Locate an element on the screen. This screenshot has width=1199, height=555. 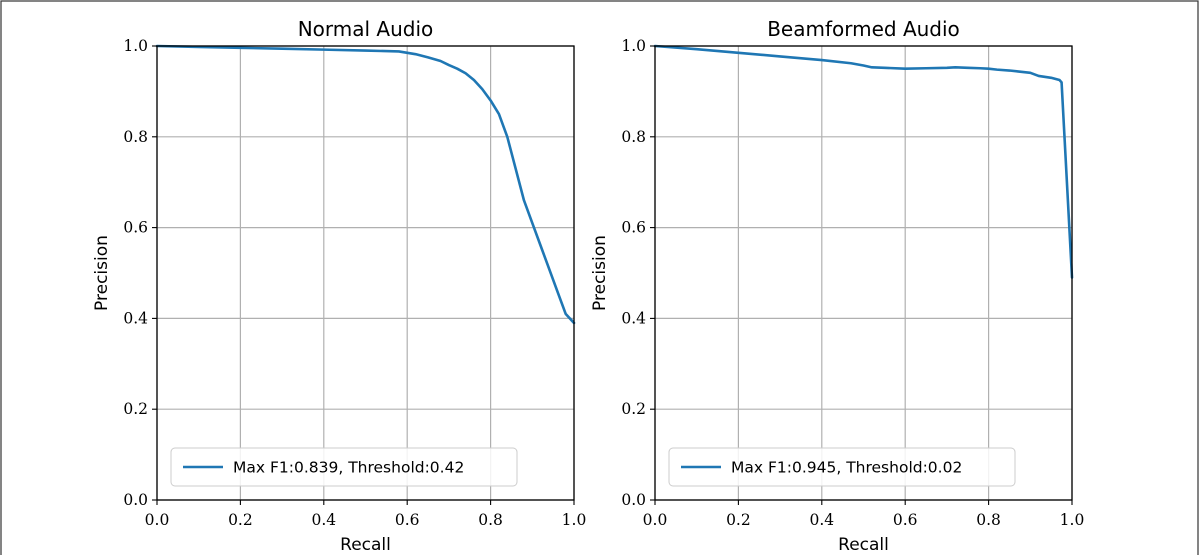
pr-curve-line is located at coordinates (863, 161).